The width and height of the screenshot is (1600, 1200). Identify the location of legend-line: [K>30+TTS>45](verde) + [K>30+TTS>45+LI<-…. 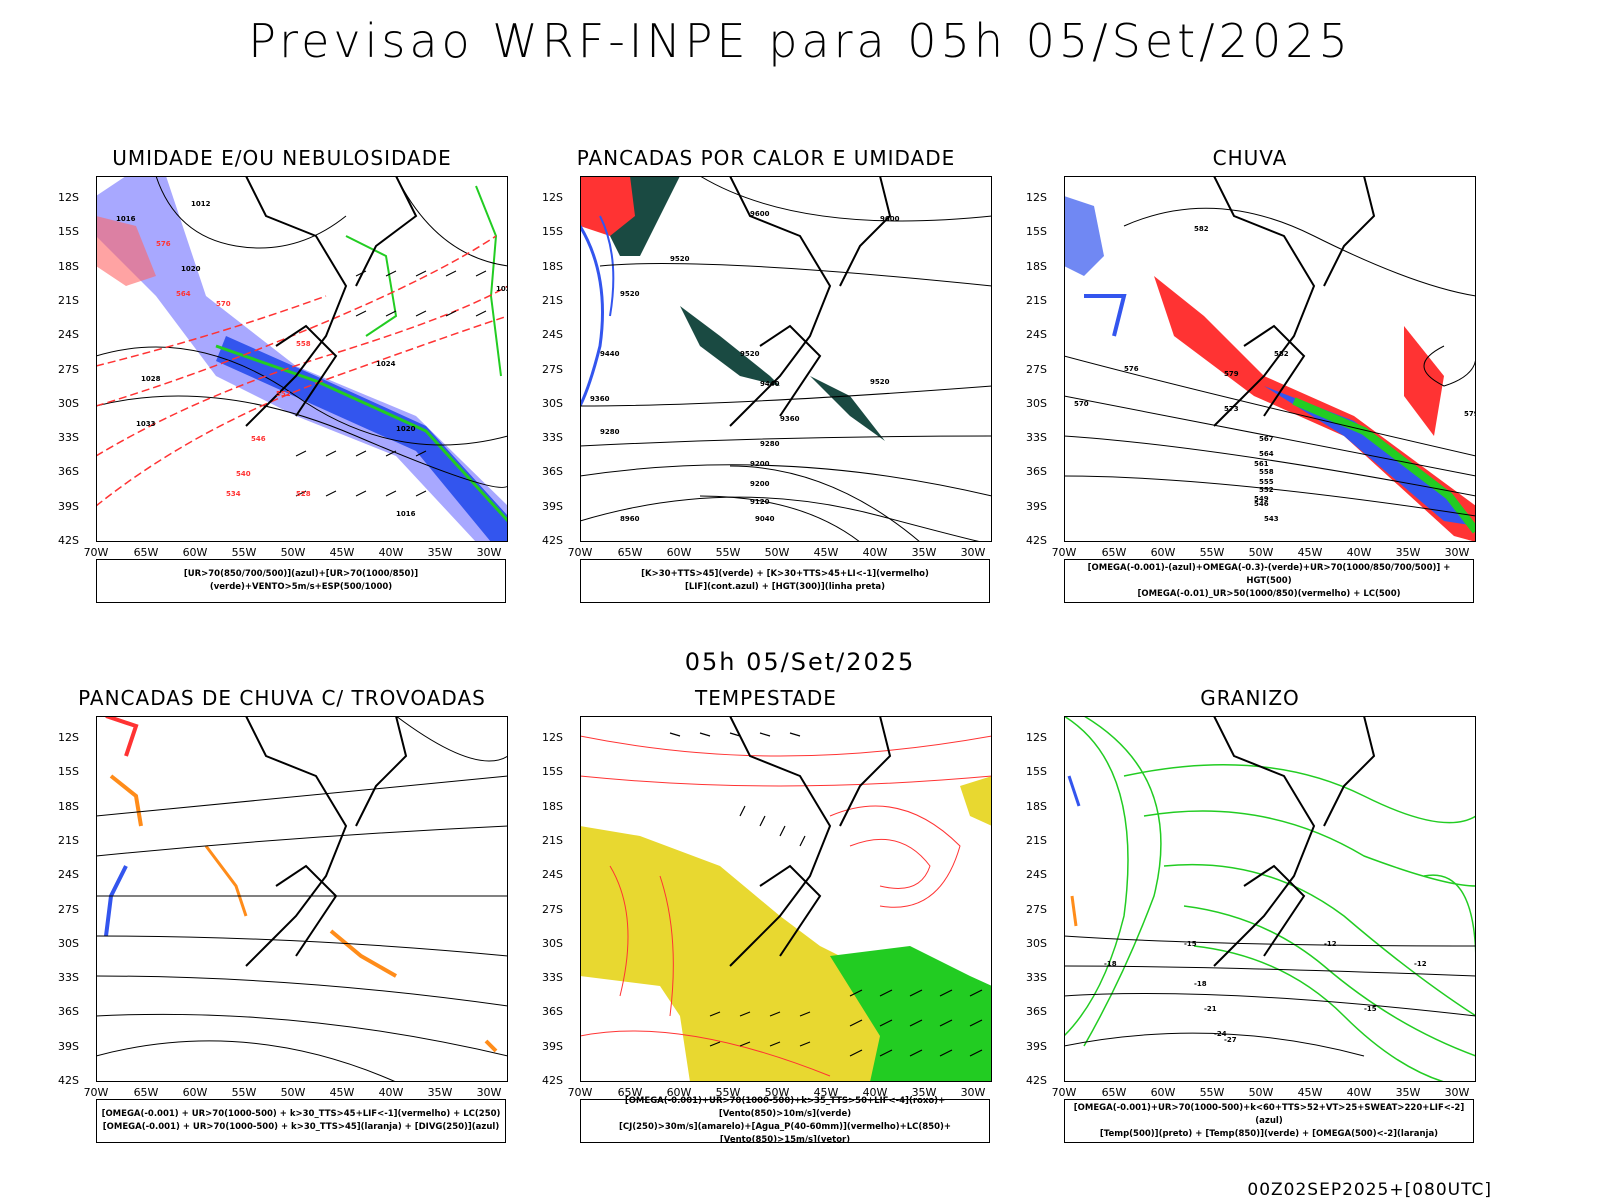
(785, 574).